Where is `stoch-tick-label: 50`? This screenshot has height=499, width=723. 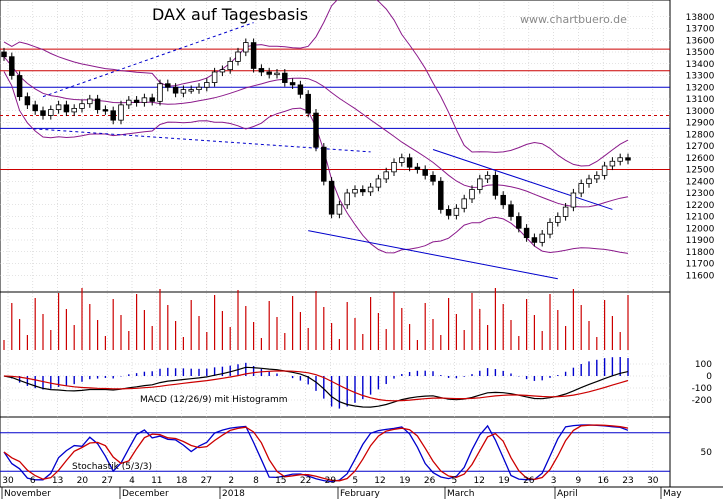 stoch-tick-label: 50 is located at coordinates (707, 453).